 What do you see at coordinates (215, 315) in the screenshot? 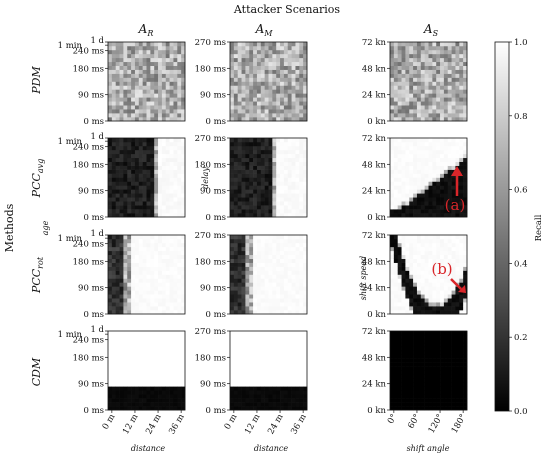
I see `y-tick-label: 0 ms` at bounding box center [215, 315].